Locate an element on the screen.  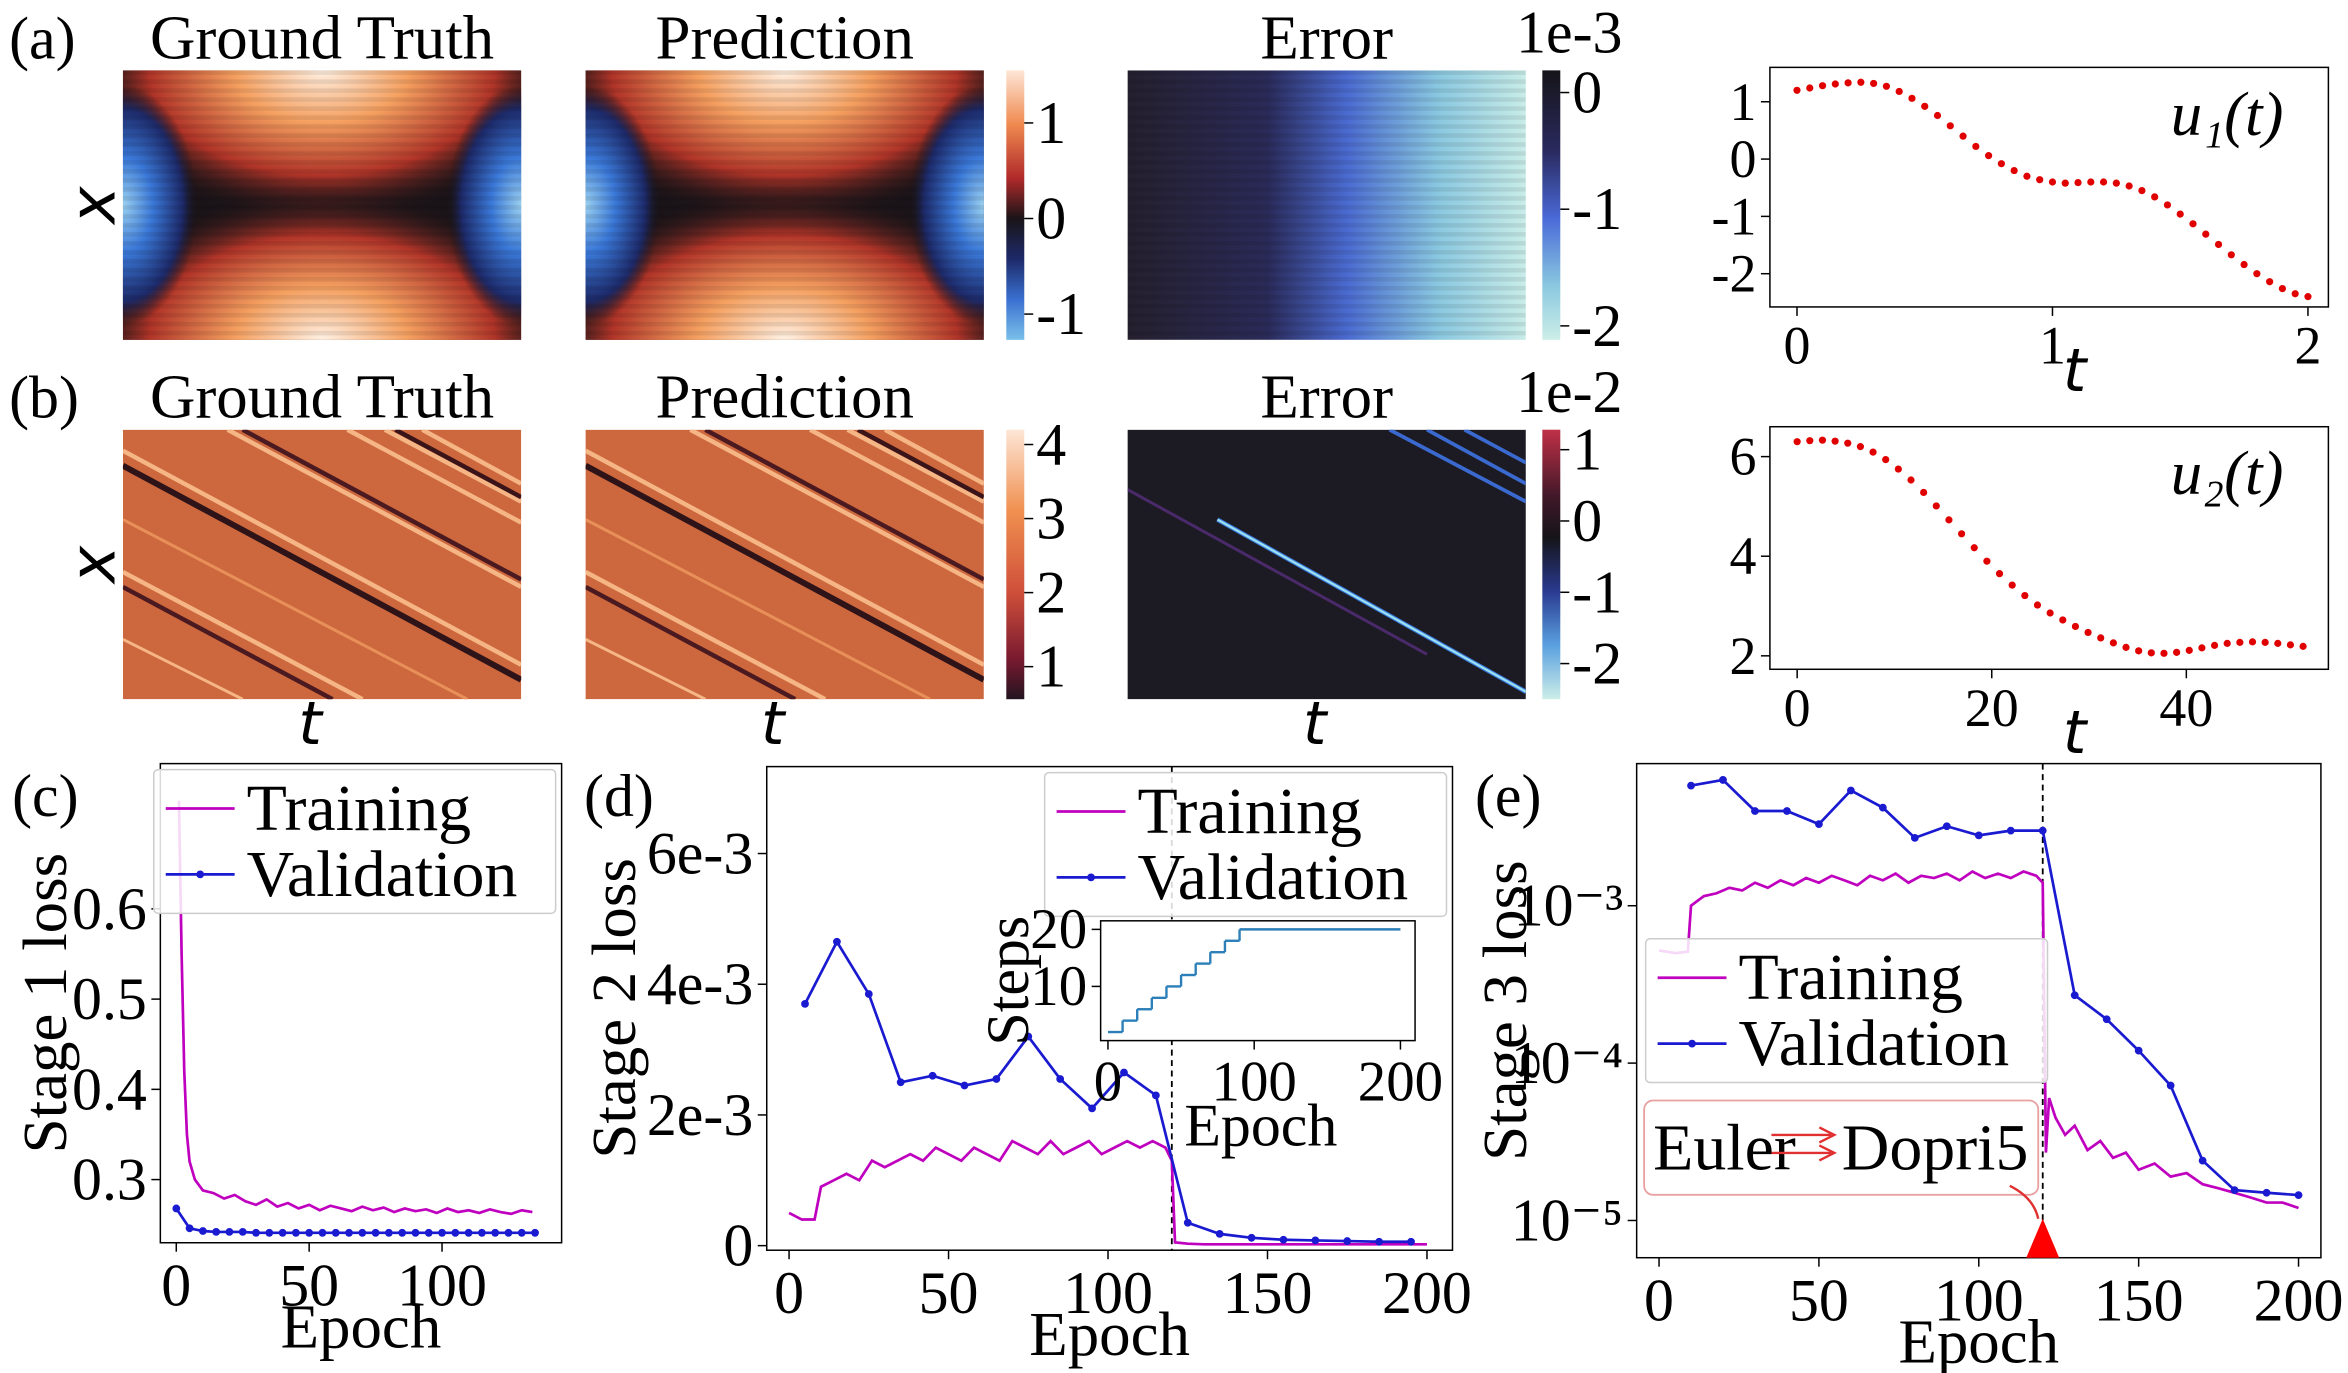
heatmap-title: Ground Truth is located at coordinates (322, 397).